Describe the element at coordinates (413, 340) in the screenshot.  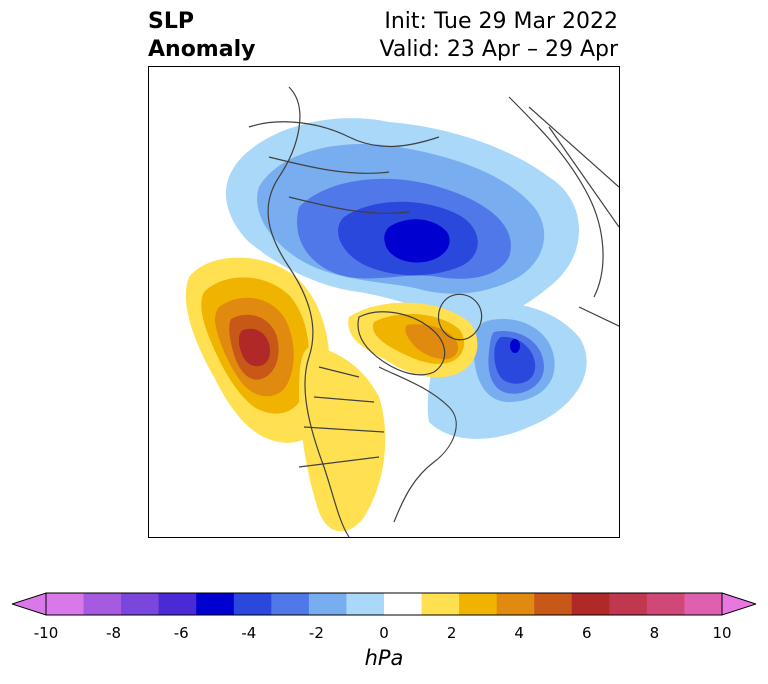
I see `positive-anomaly-hudson-bay` at that location.